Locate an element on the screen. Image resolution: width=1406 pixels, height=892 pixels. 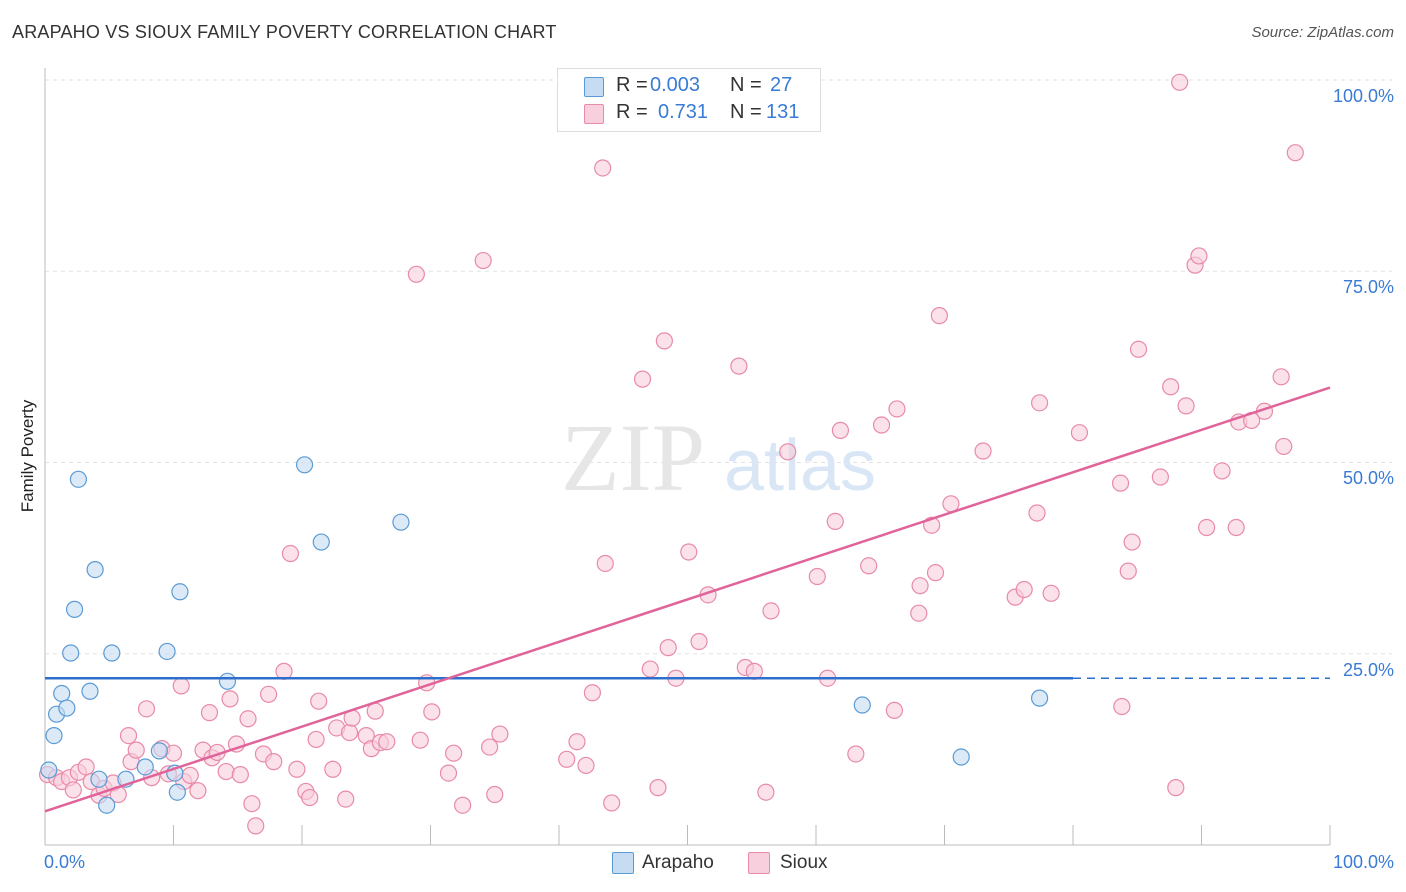
legend-sioux-swatch is located at coordinates (759, 863).